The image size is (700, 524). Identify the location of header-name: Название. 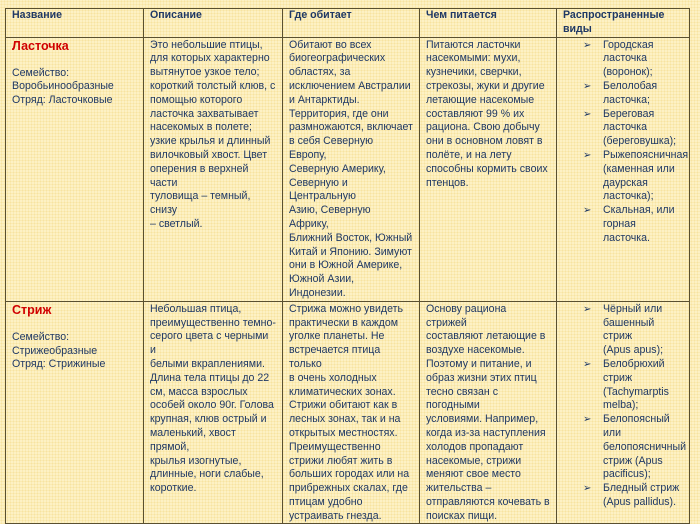
(74, 23).